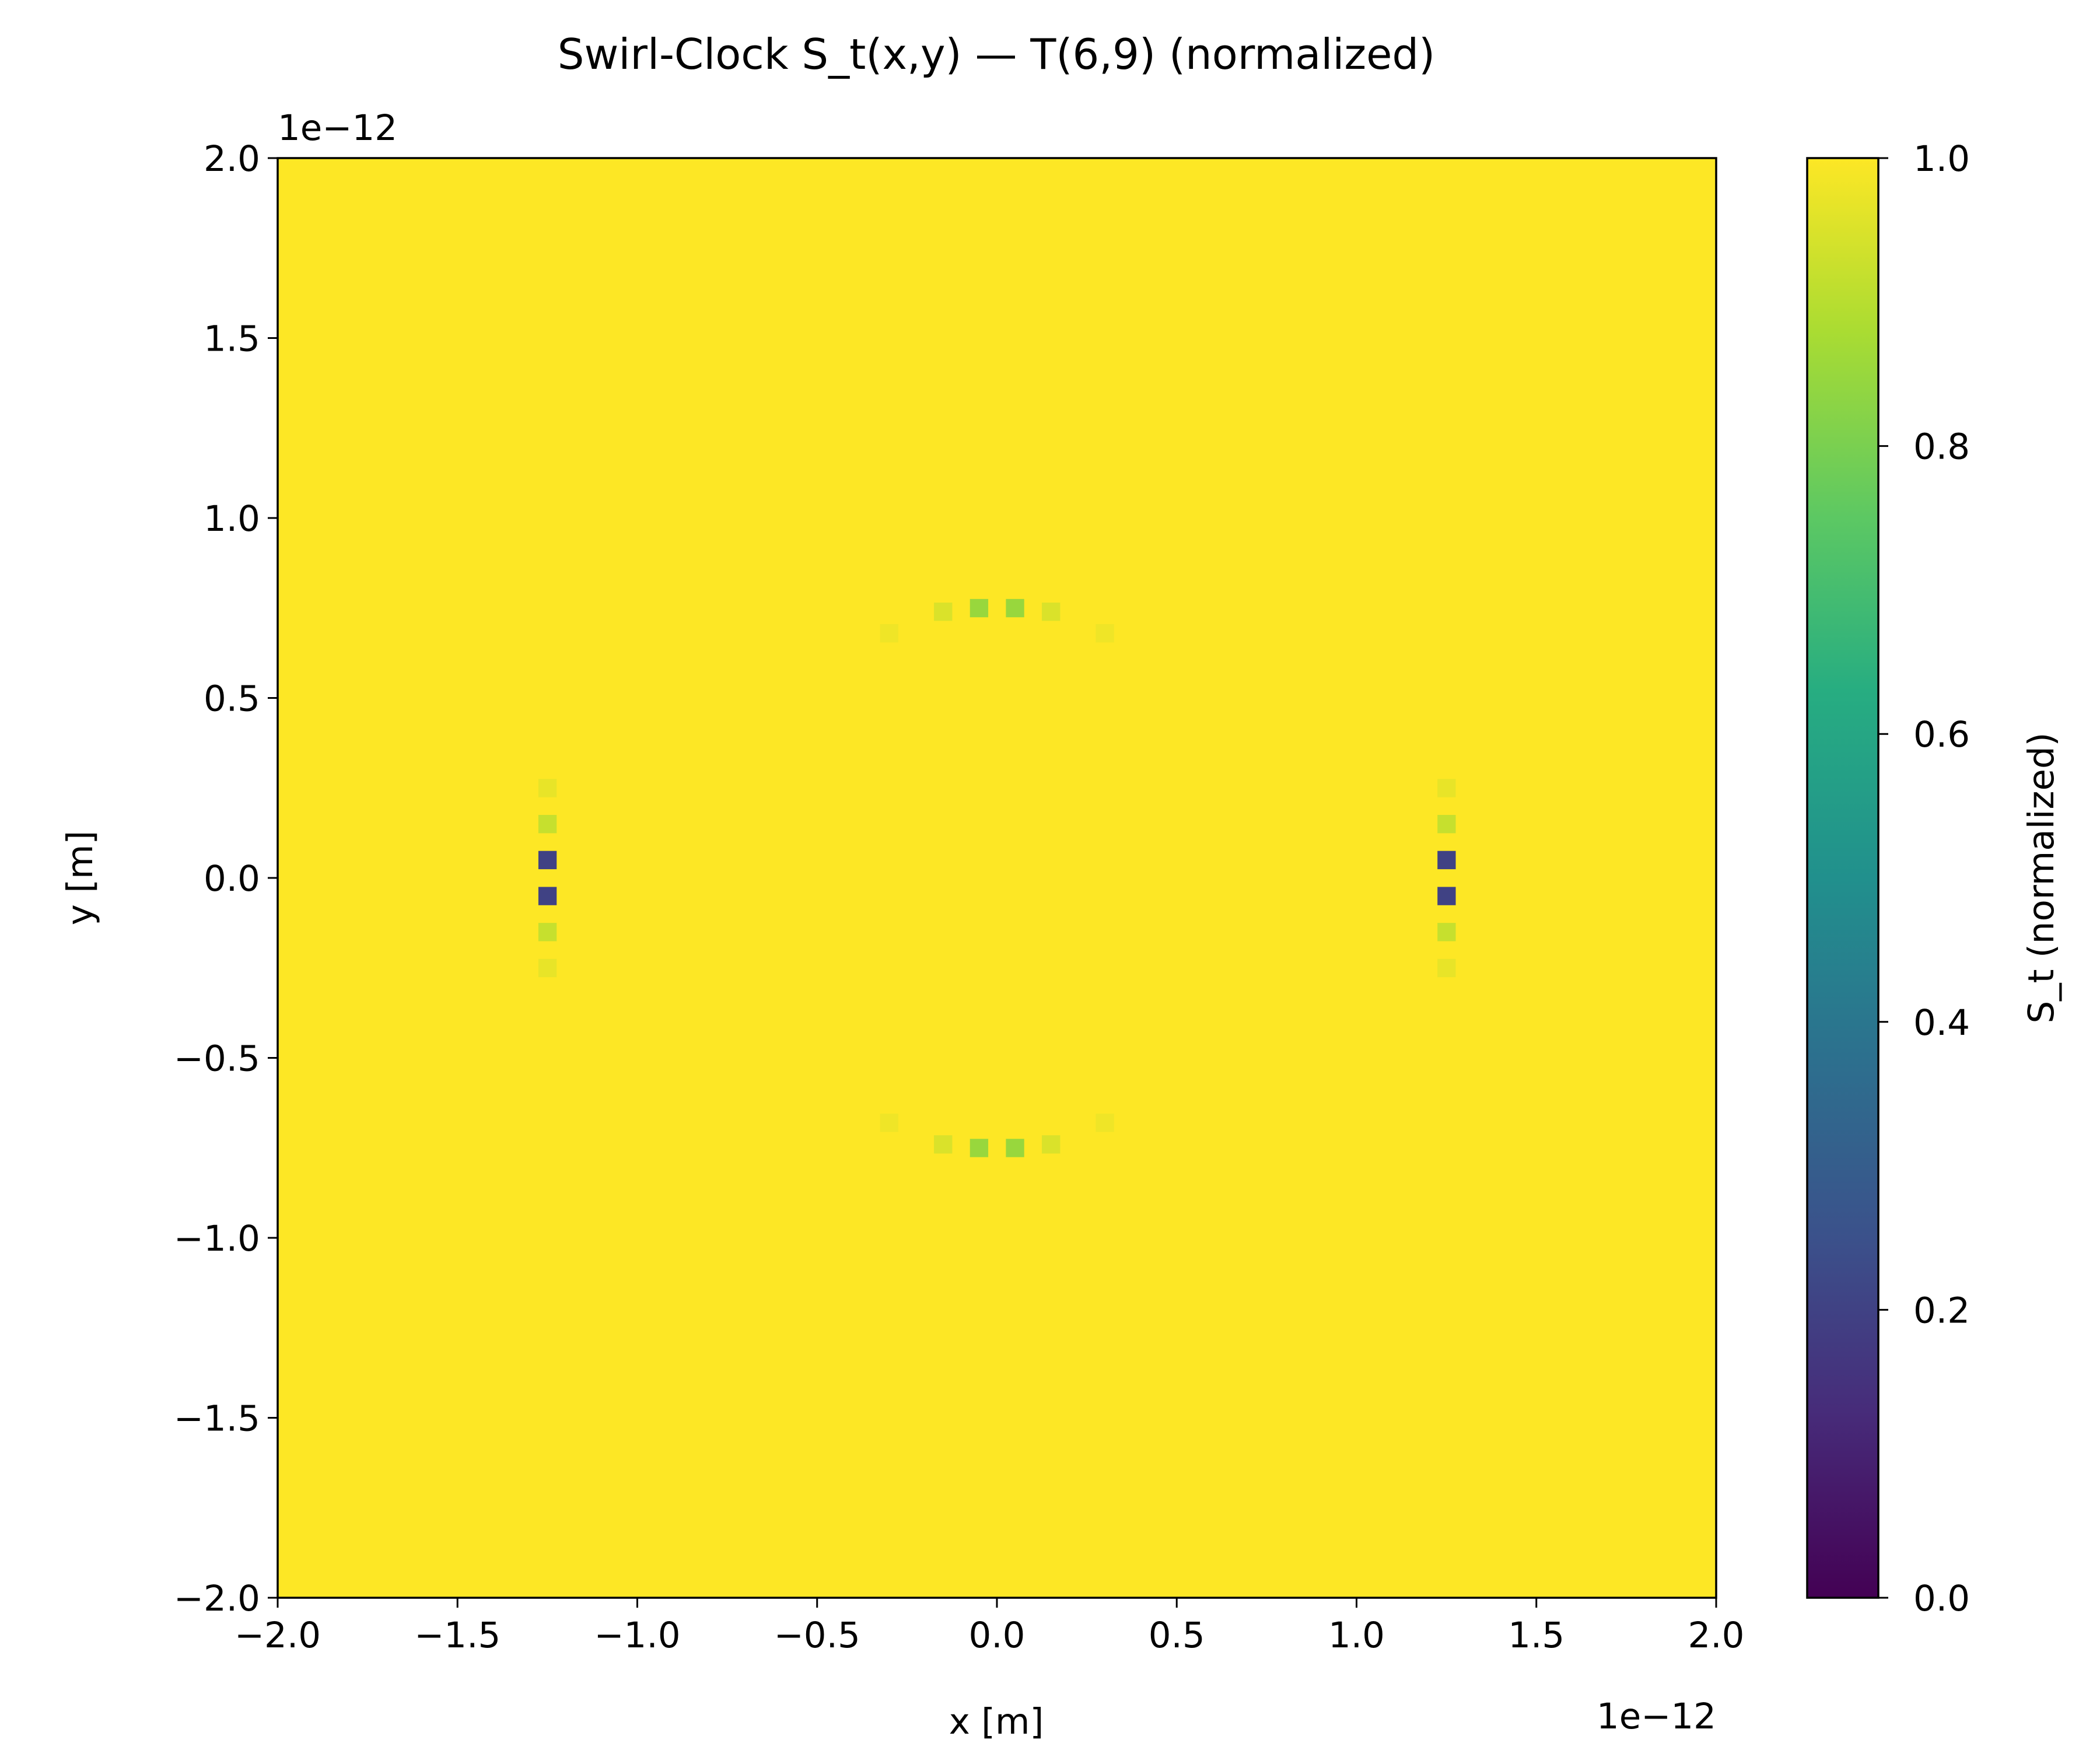 The width and height of the screenshot is (2100, 1750). What do you see at coordinates (1941, 1310) in the screenshot?
I see `colorbar-tick-label: 0.2` at bounding box center [1941, 1310].